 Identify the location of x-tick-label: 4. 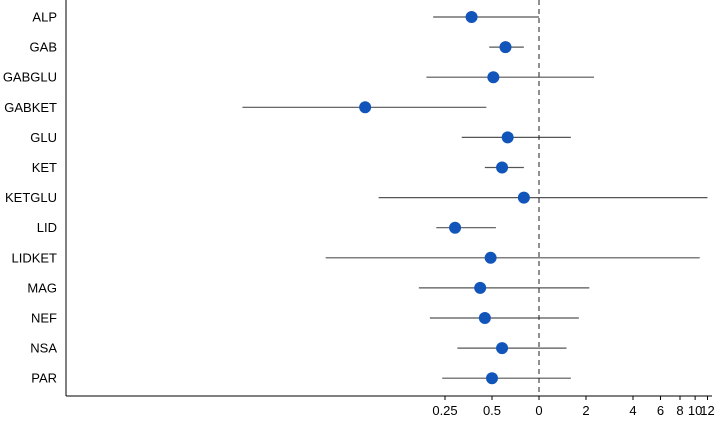
(632, 410).